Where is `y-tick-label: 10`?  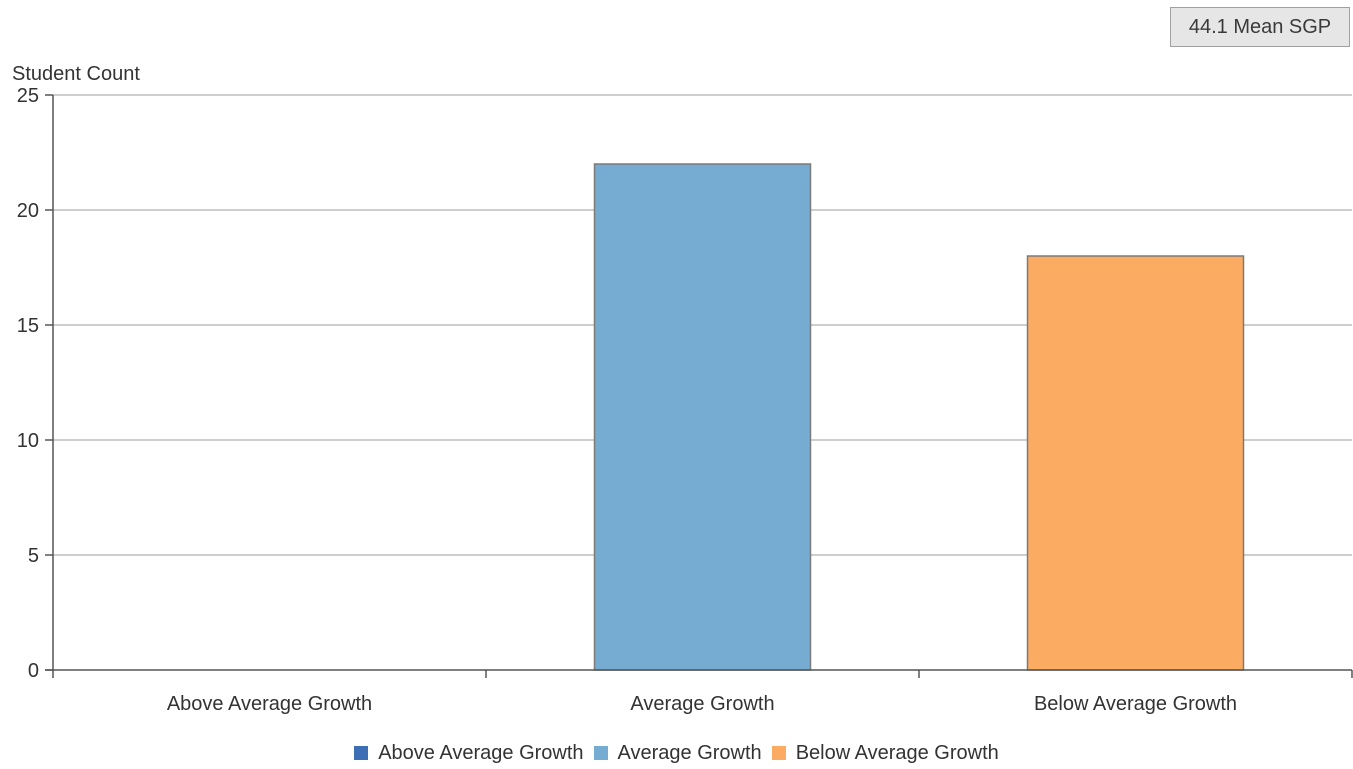
y-tick-label: 10 is located at coordinates (28, 441).